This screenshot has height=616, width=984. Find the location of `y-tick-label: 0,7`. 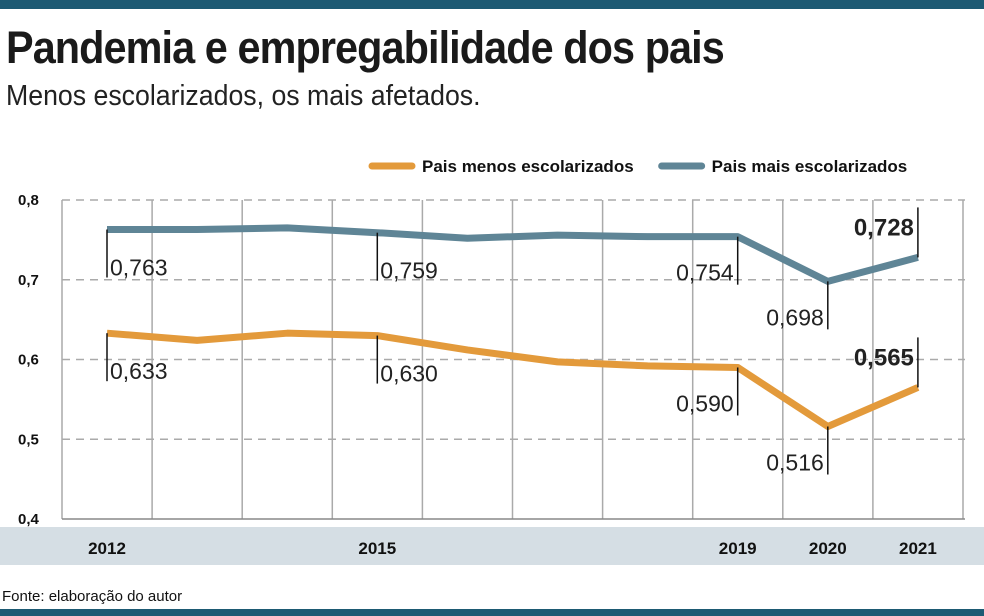

y-tick-label: 0,7 is located at coordinates (28, 280).